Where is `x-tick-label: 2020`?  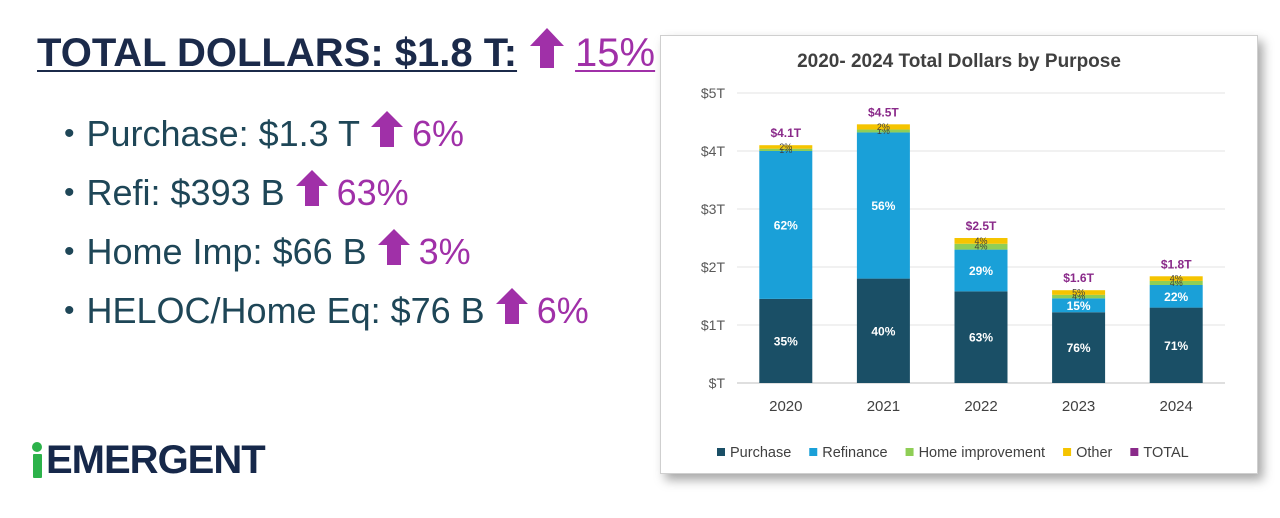 x-tick-label: 2020 is located at coordinates (785, 406).